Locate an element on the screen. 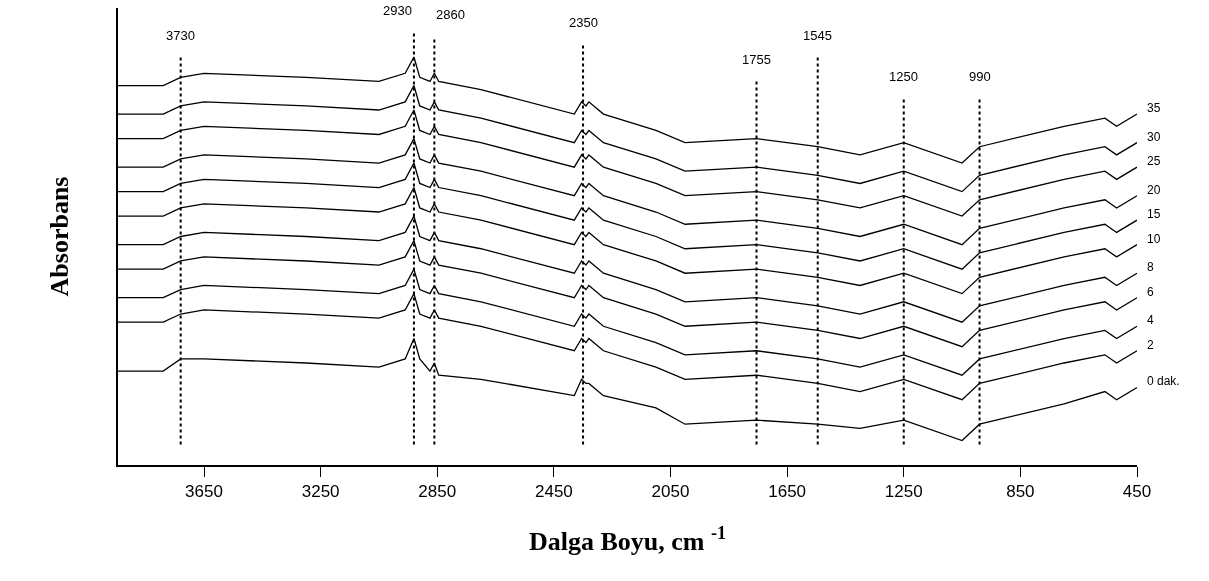 The width and height of the screenshot is (1209, 581). x-tick-label: 850 is located at coordinates (1020, 492).